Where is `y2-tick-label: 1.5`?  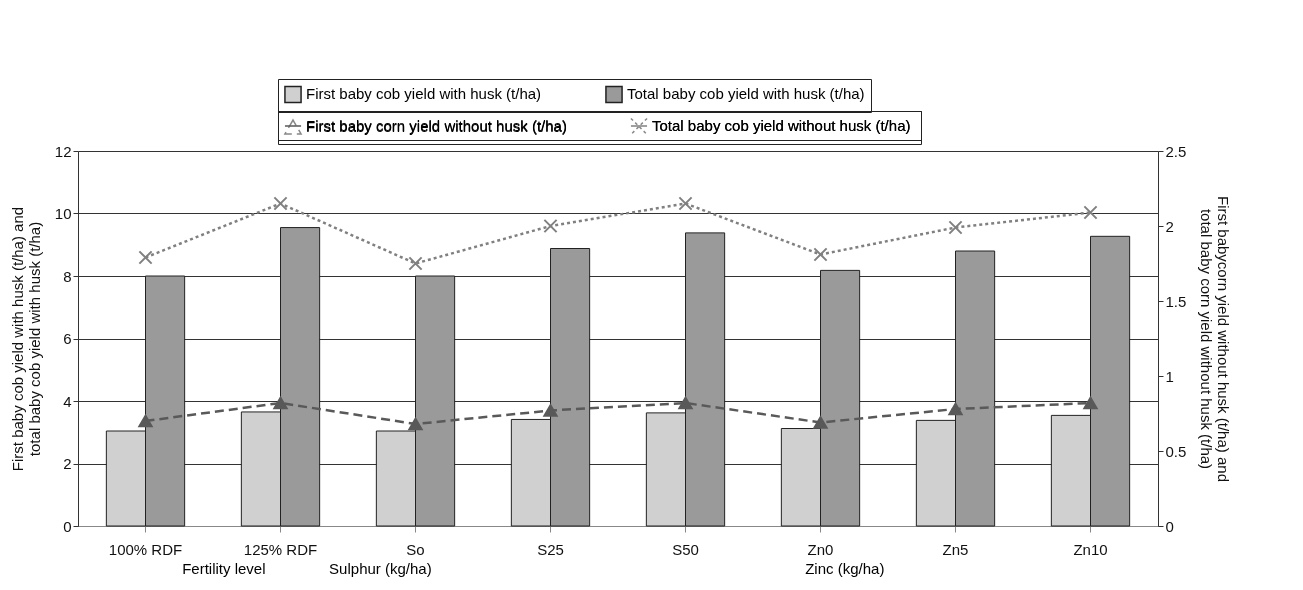
y2-tick-label: 1.5 is located at coordinates (1176, 301).